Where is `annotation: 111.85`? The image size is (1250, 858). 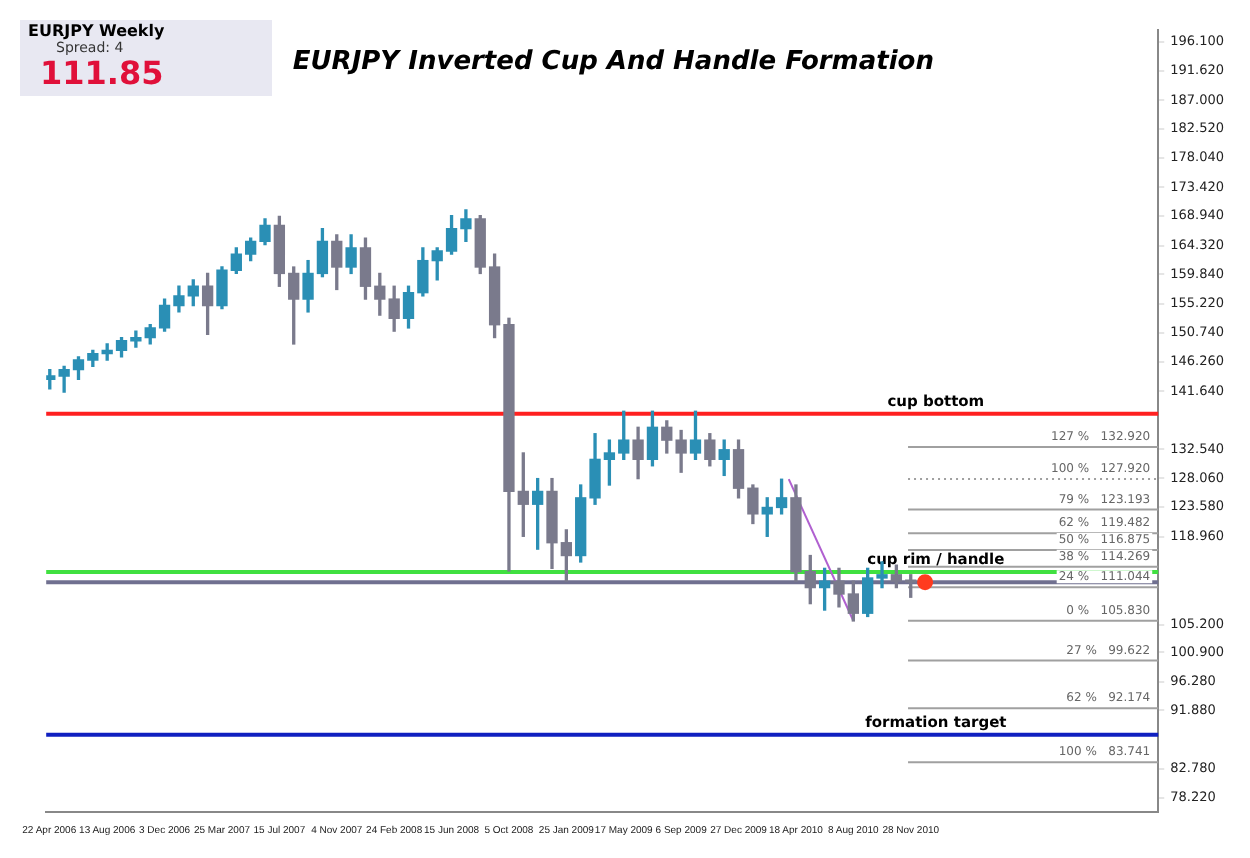 annotation: 111.85 is located at coordinates (102, 73).